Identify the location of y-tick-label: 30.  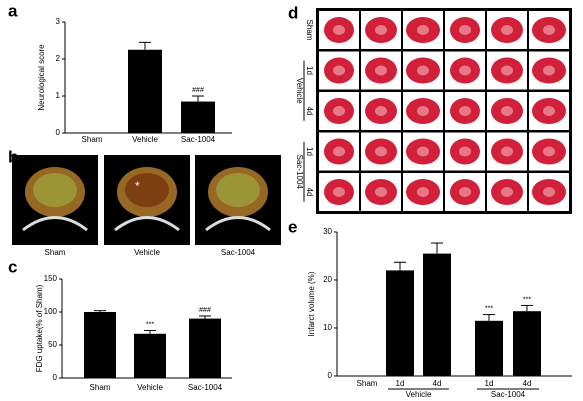
(327, 231).